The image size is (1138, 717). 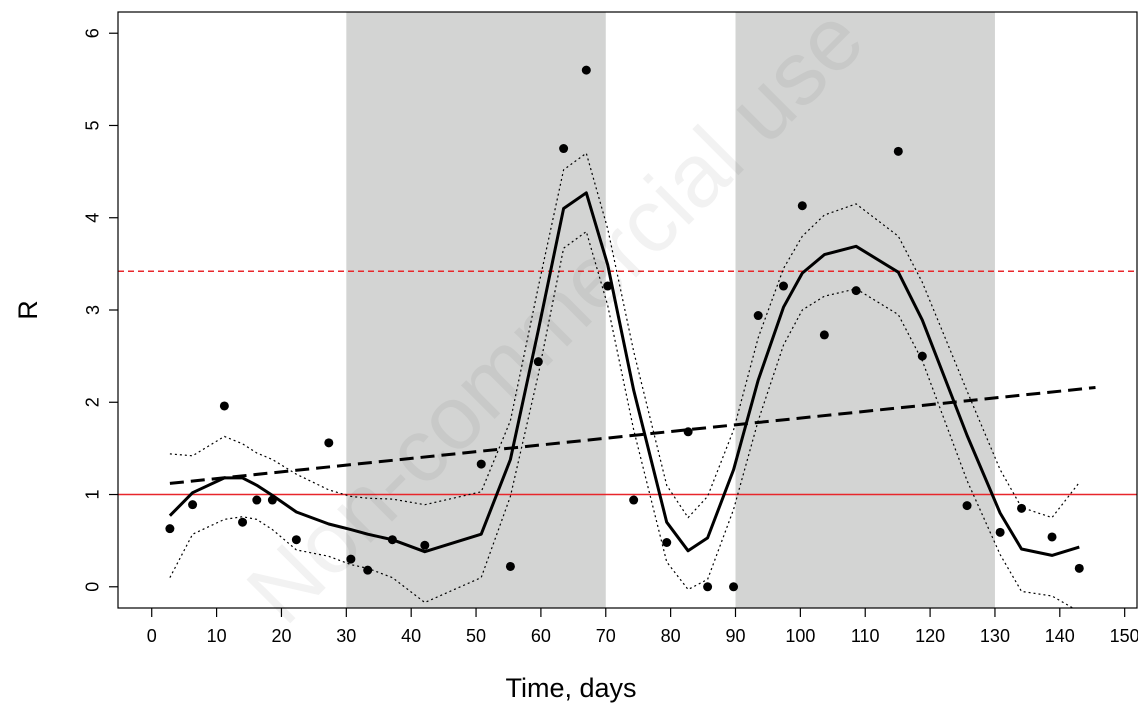 I want to click on y-tick-label: 4, so click(x=93, y=218).